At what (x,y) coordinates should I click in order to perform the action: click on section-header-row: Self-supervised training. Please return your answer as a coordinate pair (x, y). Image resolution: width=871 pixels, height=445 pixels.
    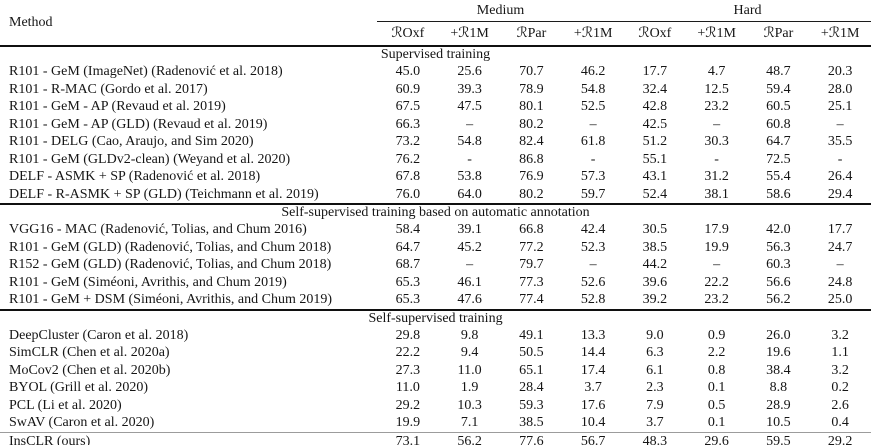
    Looking at the image, I should click on (435, 317).